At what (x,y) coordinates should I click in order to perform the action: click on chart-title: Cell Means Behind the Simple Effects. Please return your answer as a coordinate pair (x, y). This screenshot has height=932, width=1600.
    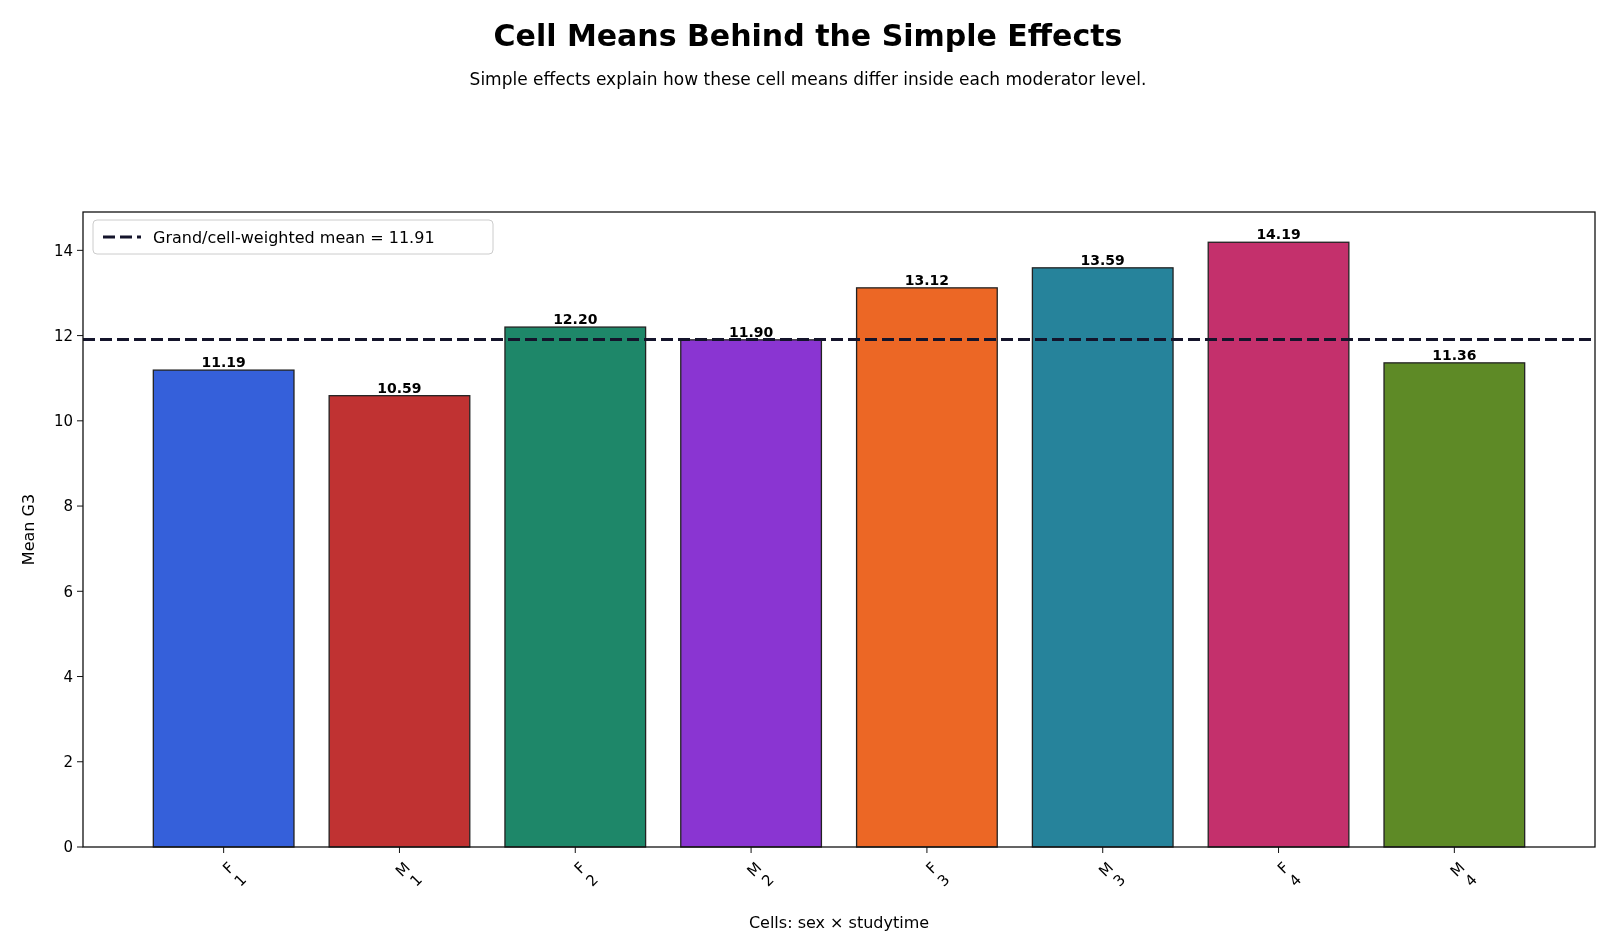
    Looking at the image, I should click on (808, 35).